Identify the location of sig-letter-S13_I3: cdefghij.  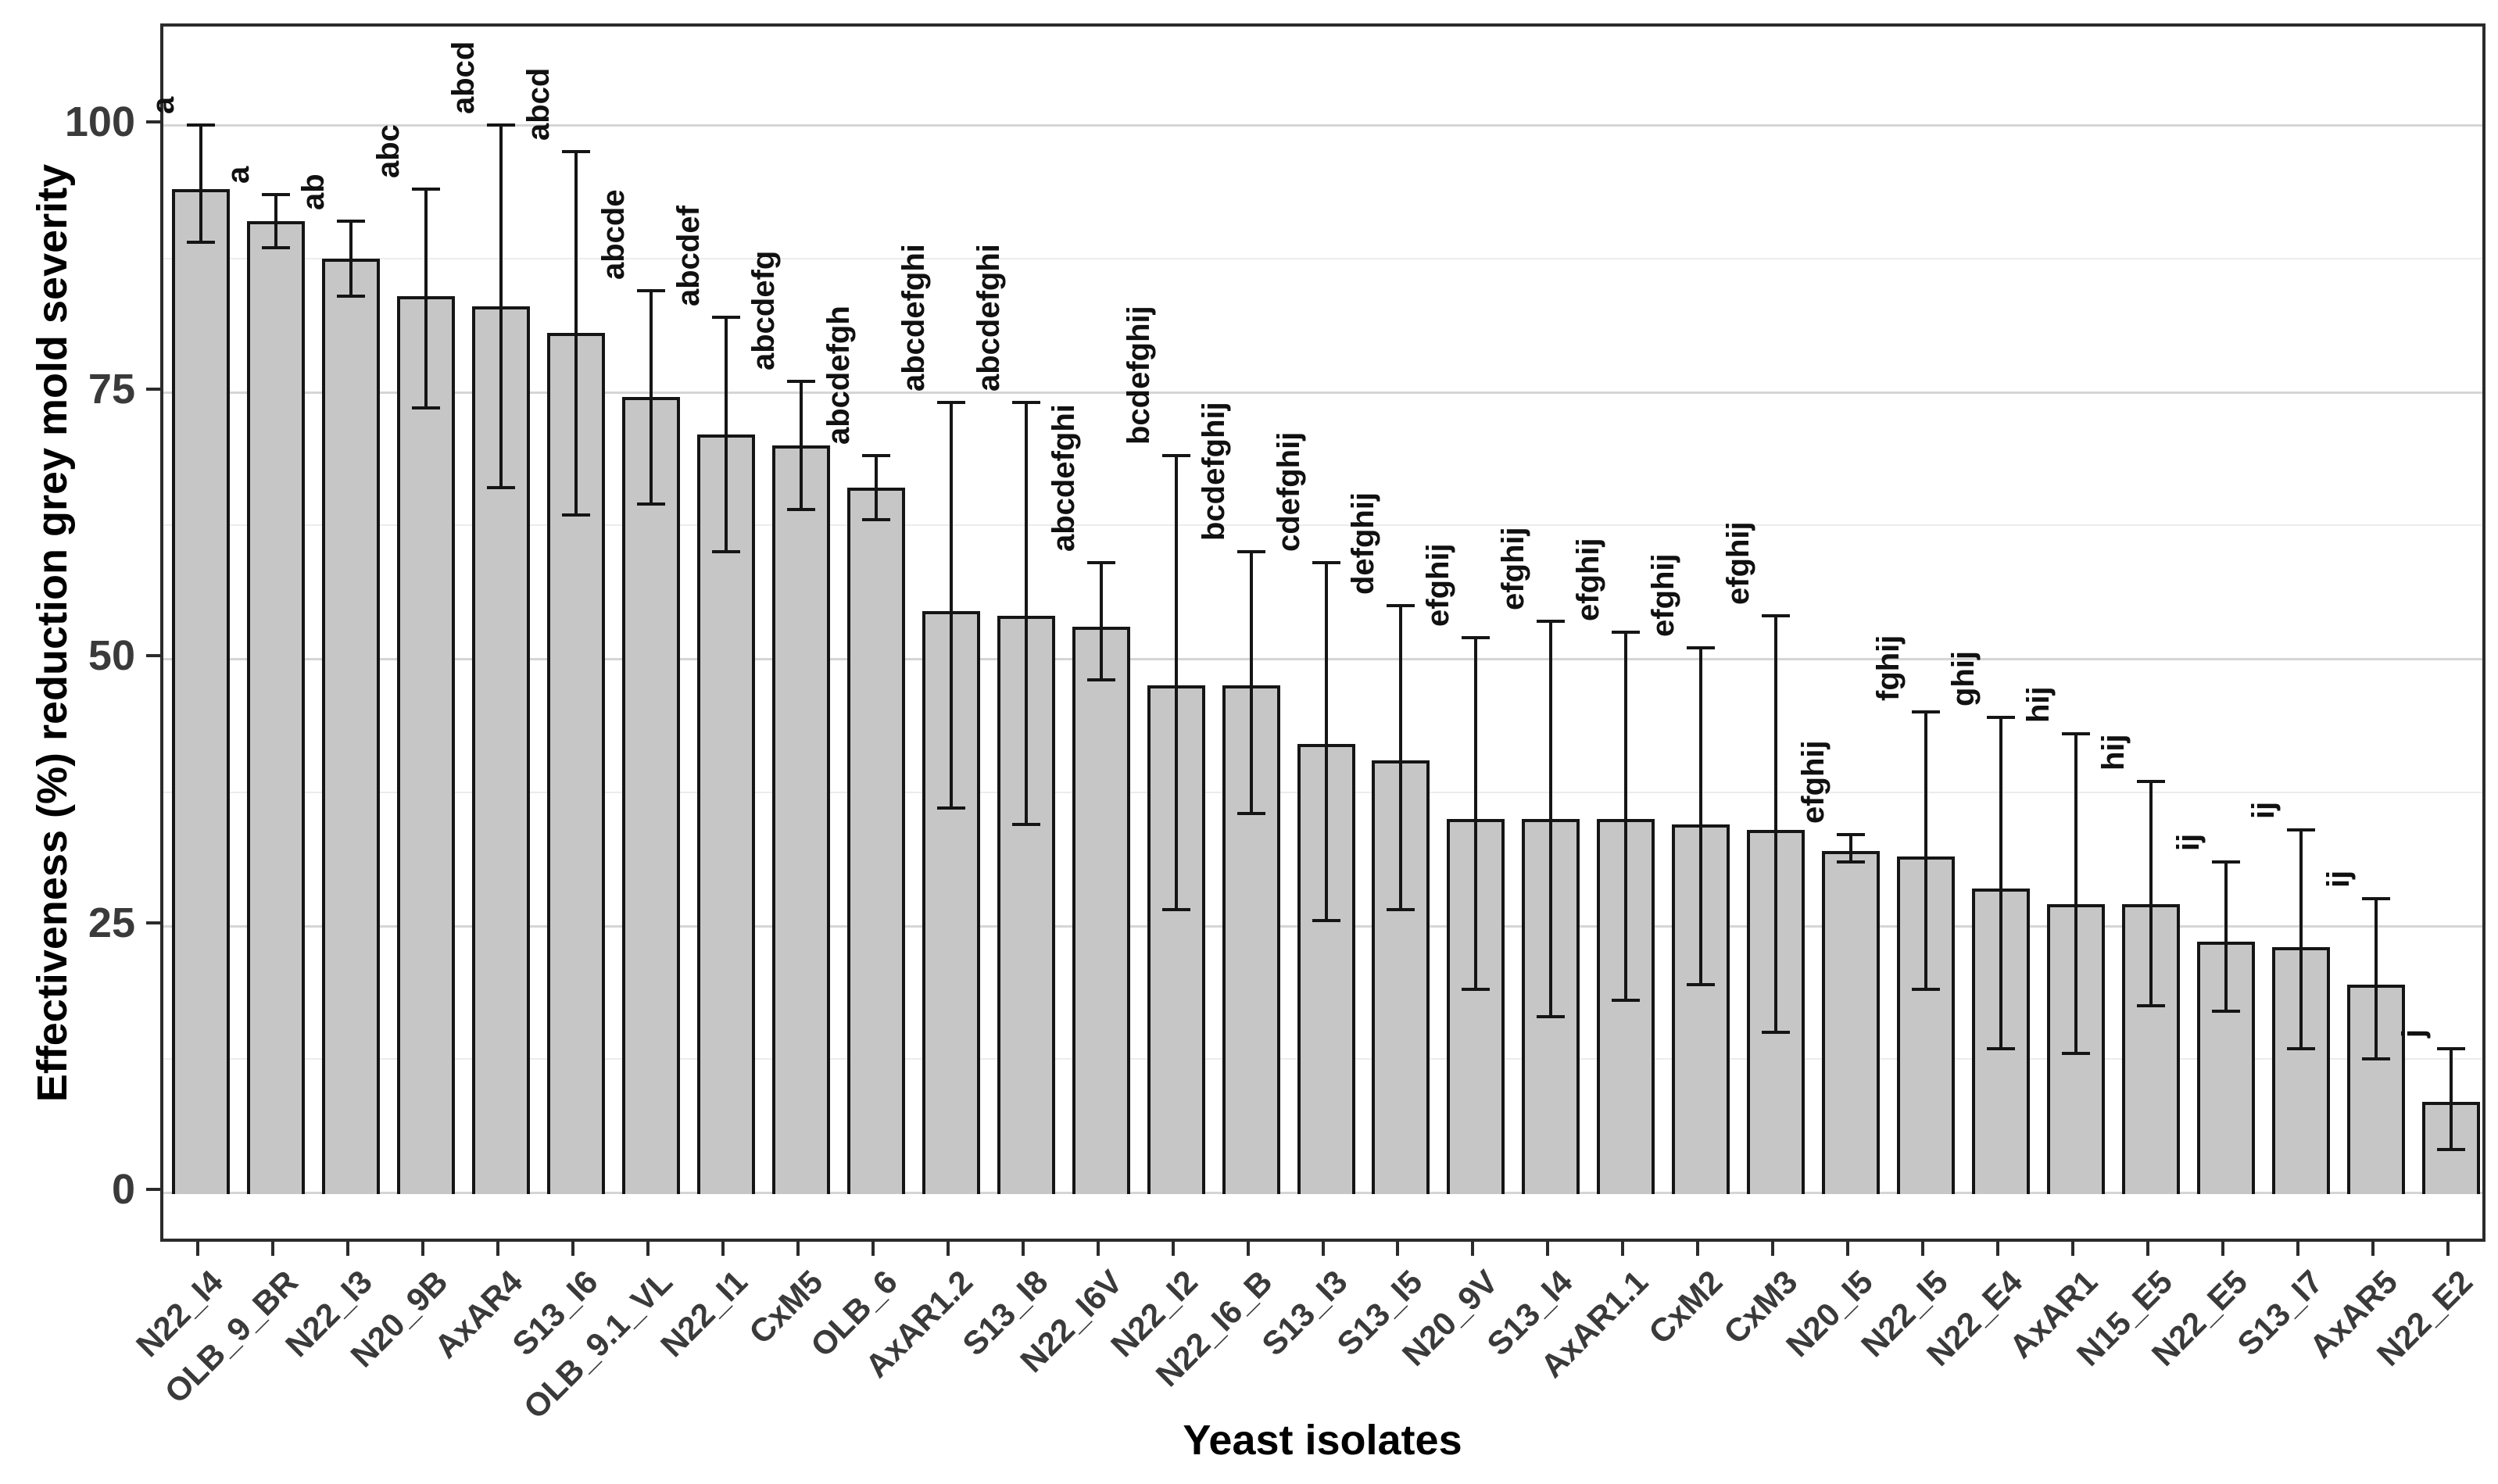
(1288, 491).